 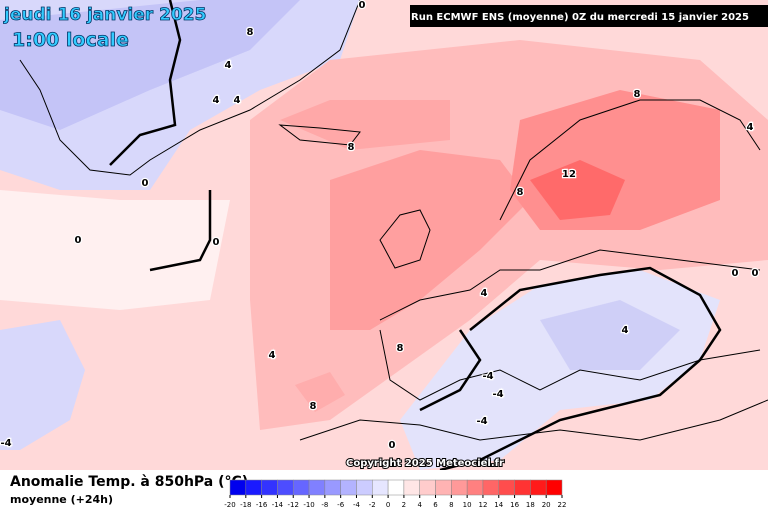 I want to click on forecast-time: 1:00 locale, so click(x=70, y=40).